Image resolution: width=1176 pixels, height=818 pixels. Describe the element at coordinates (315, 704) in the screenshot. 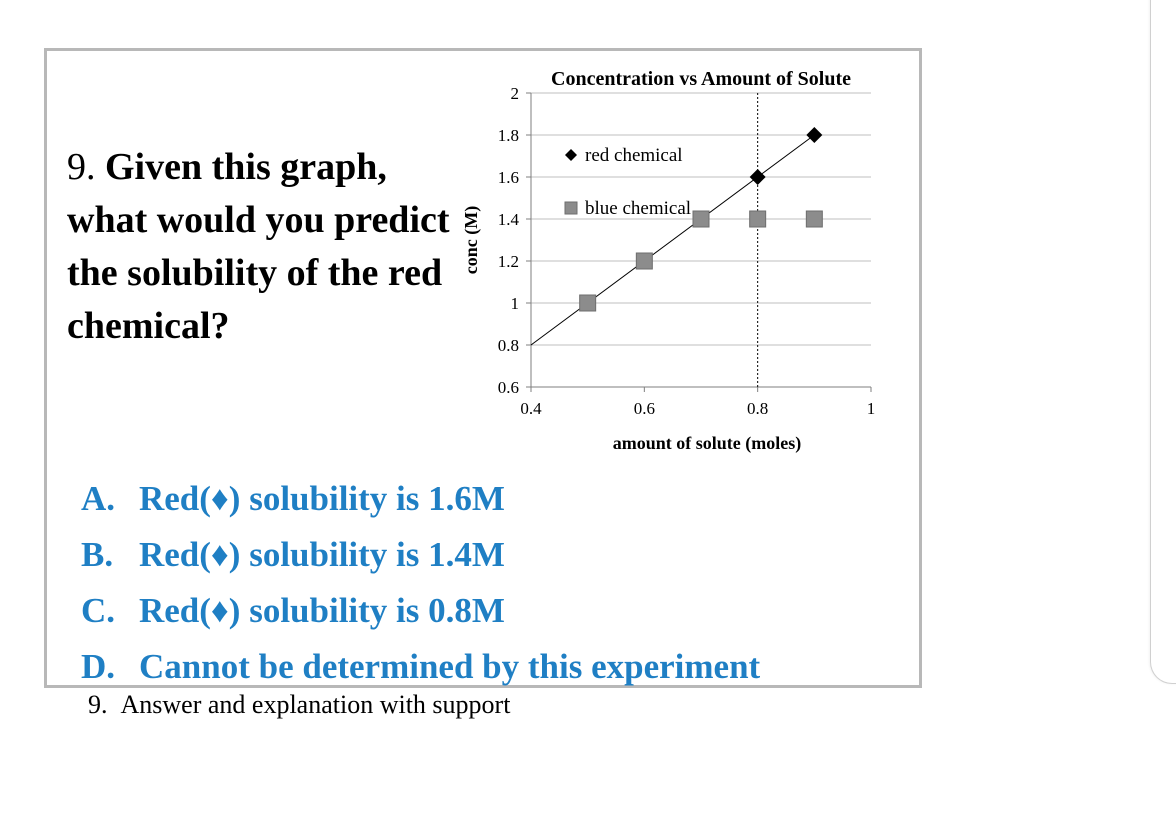

I see `caption-text: Answer and explanation with support` at that location.